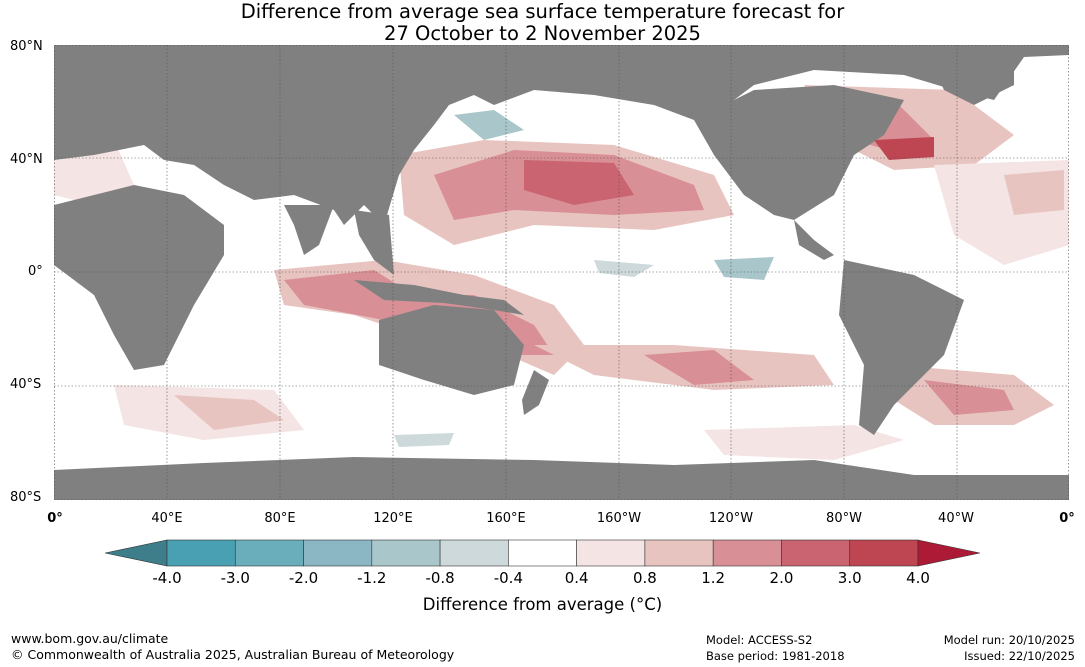 The height and width of the screenshot is (667, 1085). What do you see at coordinates (781, 578) in the screenshot?
I see `colorbar-tick-label: 2.0` at bounding box center [781, 578].